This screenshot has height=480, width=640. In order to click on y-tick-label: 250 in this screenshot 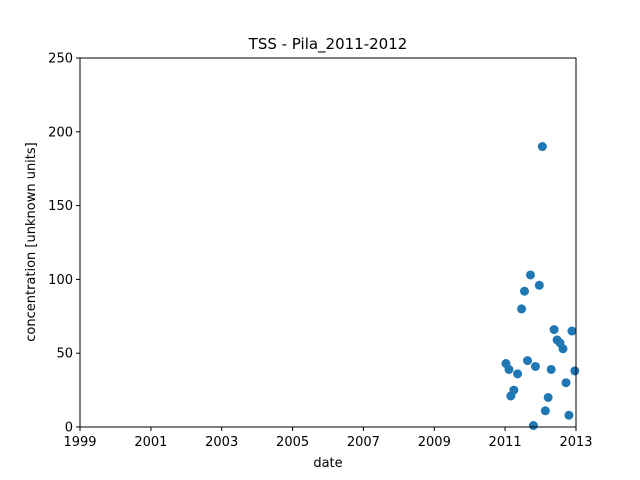, I will do `click(60, 59)`.